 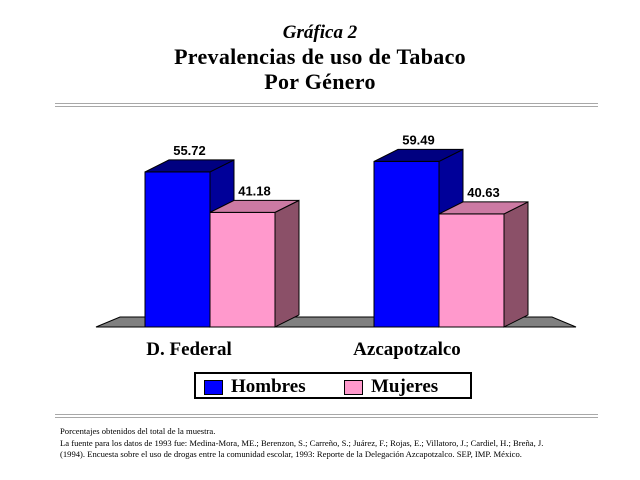 What do you see at coordinates (213, 387) in the screenshot?
I see `legend-swatch-hombres` at bounding box center [213, 387].